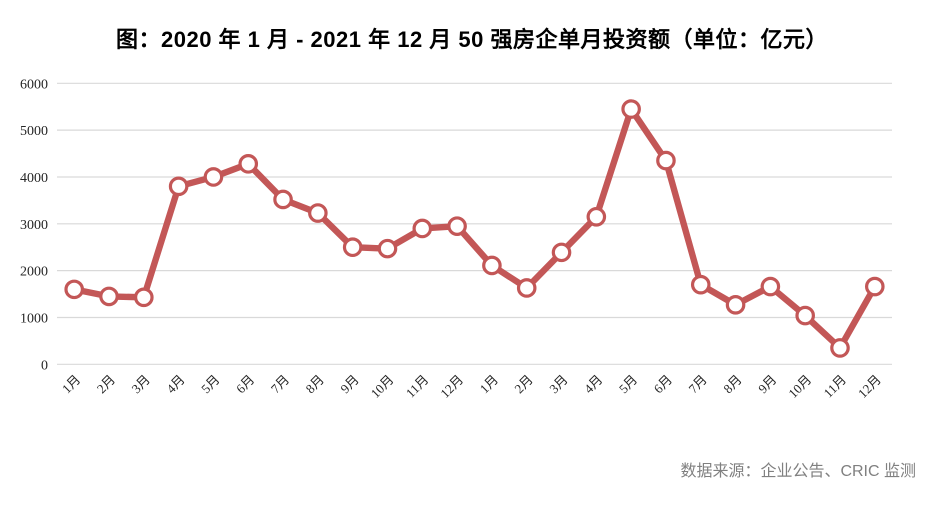 Image resolution: width=944 pixels, height=508 pixels. Describe the element at coordinates (34, 84) in the screenshot. I see `y-tick-label: 6000` at that location.